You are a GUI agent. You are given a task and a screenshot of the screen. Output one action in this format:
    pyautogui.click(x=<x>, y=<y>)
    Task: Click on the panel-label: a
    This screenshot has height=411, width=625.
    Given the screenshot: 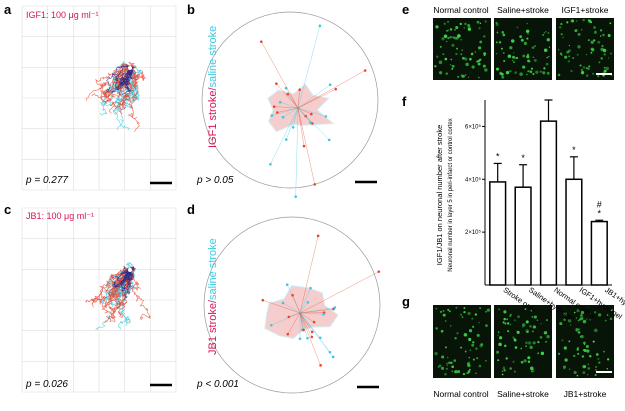 What is the action you would take?
    pyautogui.click(x=8, y=9)
    